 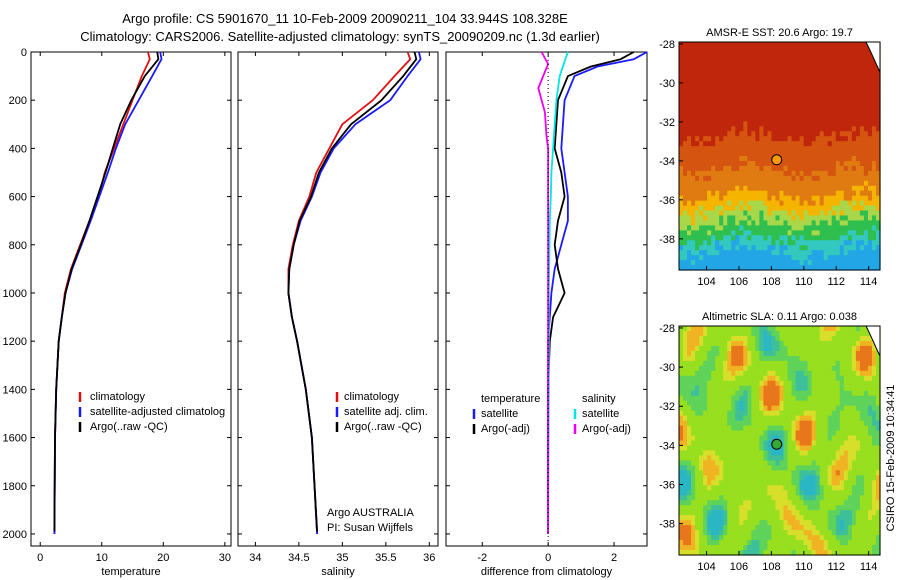 I want to click on y-tick-label: 400, so click(x=18, y=149).